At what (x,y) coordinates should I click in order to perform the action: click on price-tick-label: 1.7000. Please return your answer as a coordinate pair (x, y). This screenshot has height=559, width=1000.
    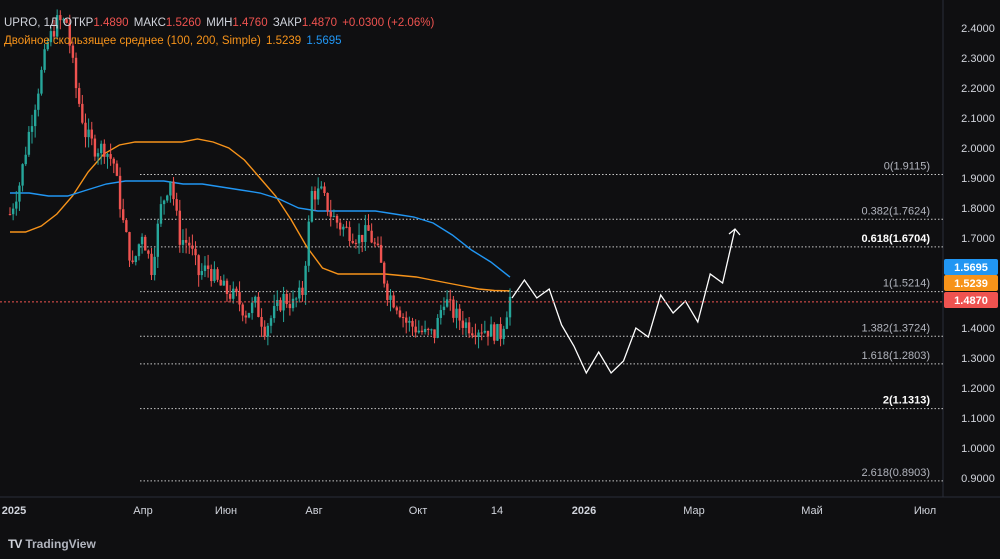
    Looking at the image, I should click on (978, 239).